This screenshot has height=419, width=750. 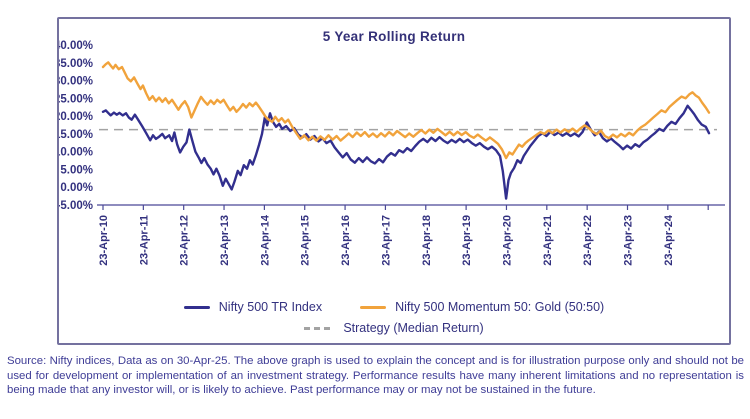 I want to click on x-axis-label: 23-Apr-20, so click(x=507, y=240).